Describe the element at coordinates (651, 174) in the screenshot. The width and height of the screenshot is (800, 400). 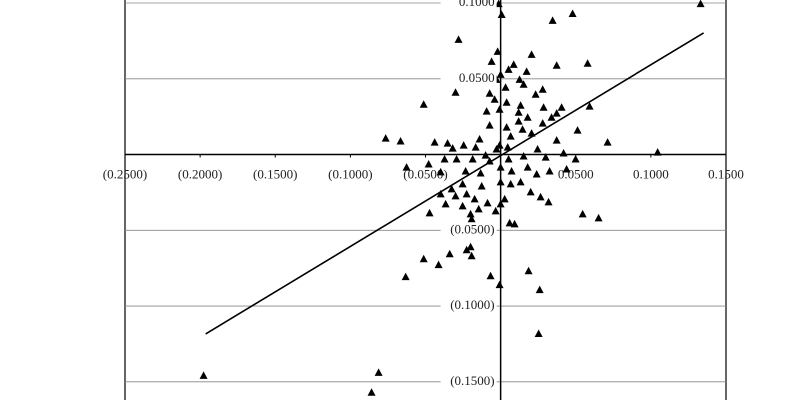
I see `x-tick-label: 0.1000` at that location.